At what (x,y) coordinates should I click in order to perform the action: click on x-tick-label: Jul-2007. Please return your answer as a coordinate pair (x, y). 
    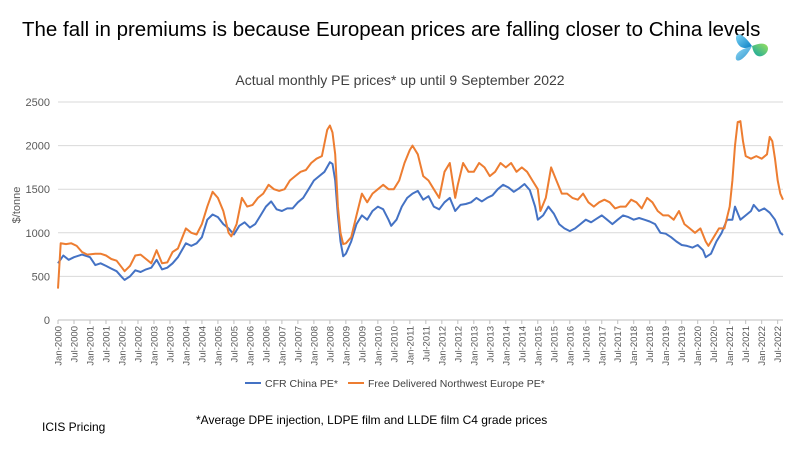
    Looking at the image, I should click on (298, 344).